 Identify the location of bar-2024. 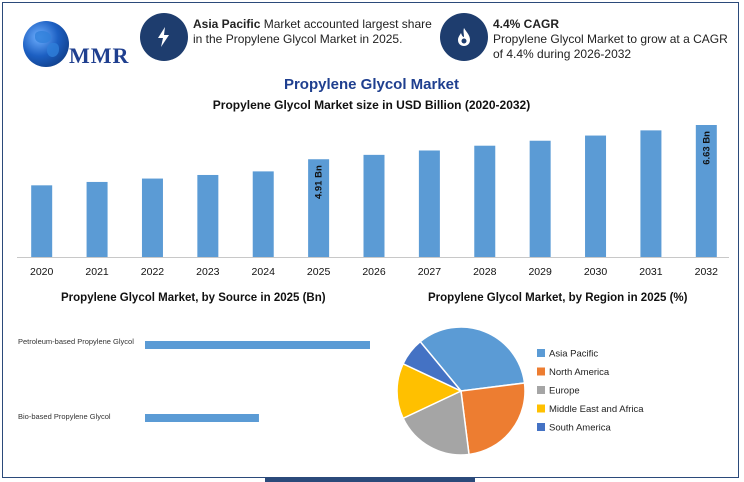
(263, 214).